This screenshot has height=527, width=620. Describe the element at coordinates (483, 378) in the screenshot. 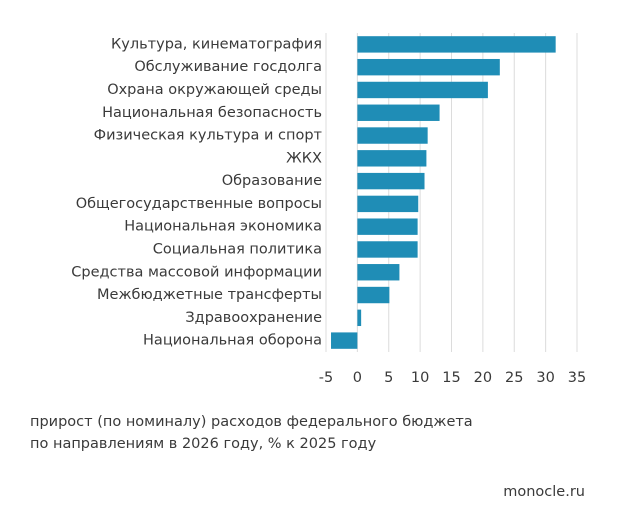

I see `x-tick-label: 20` at that location.